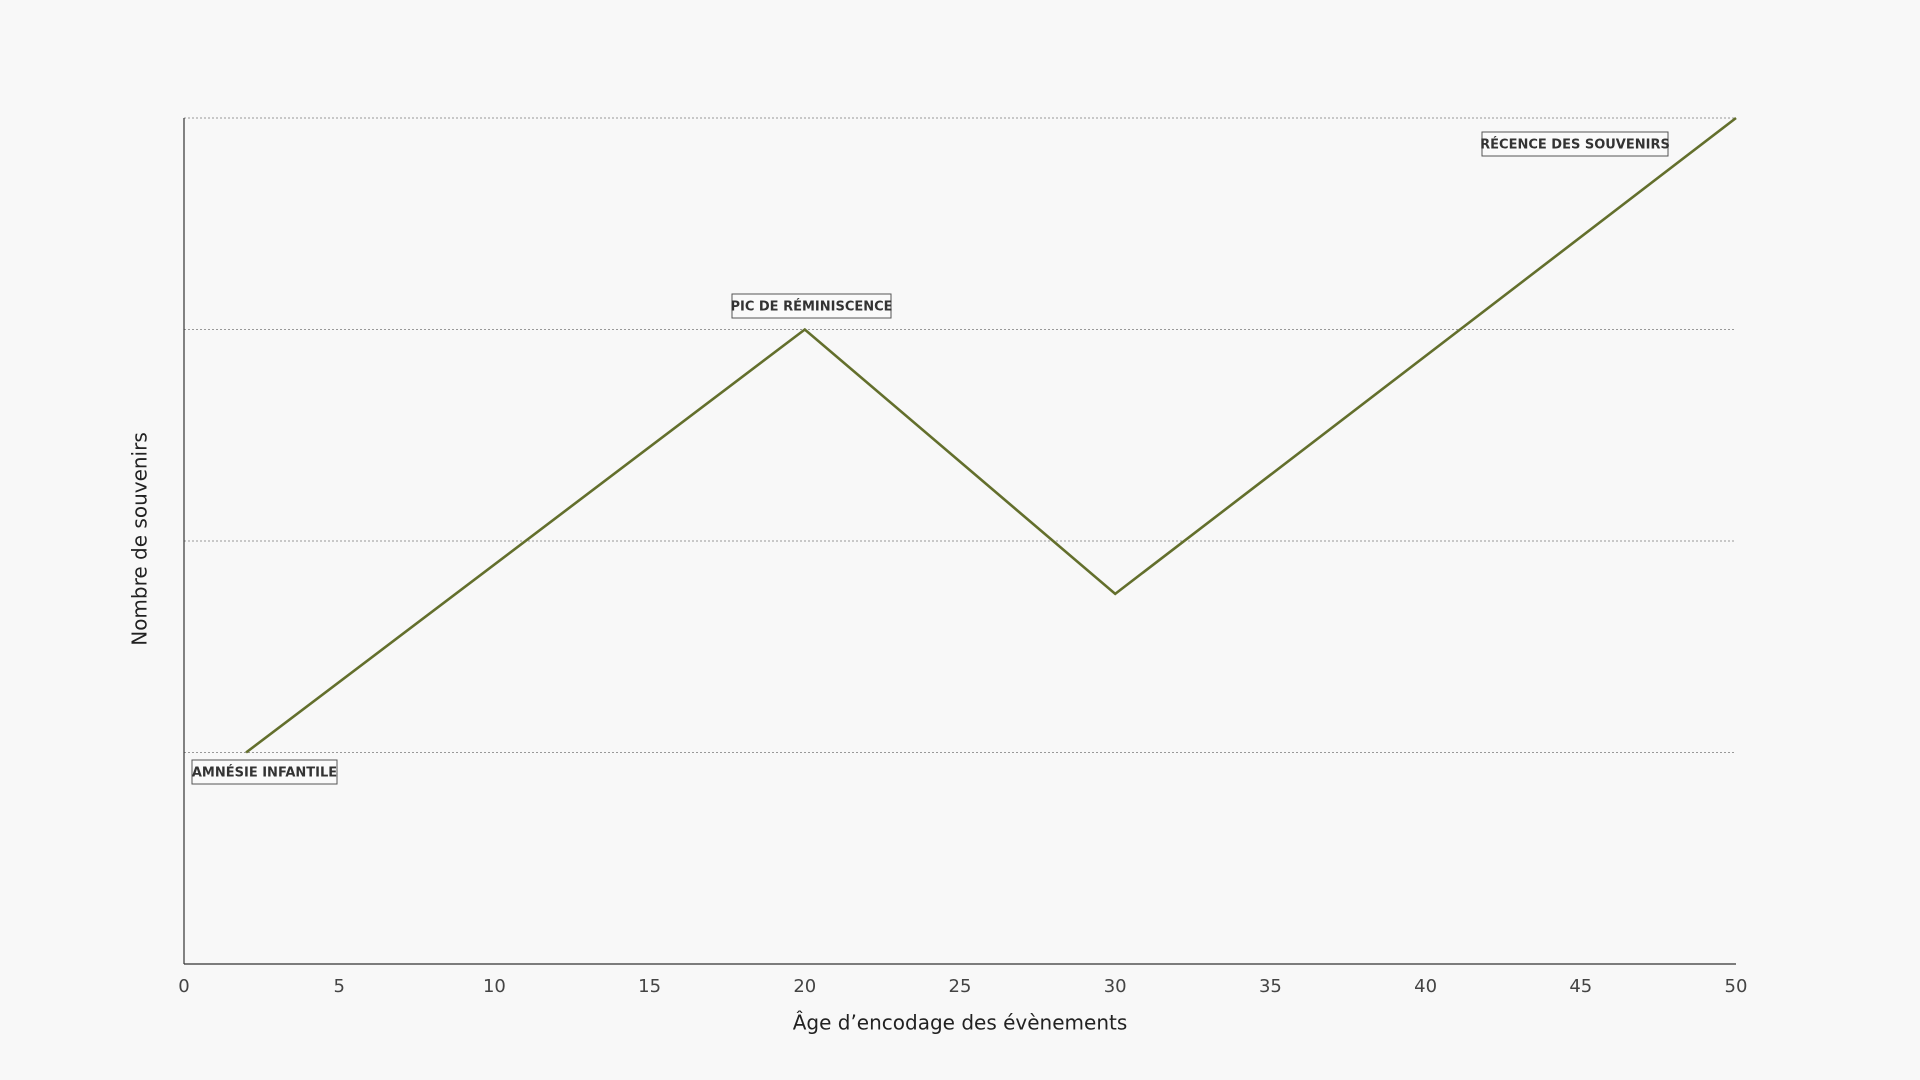 The image size is (1920, 1080). What do you see at coordinates (140, 539) in the screenshot?
I see `y-axis-title: Nombre de souvenirs` at bounding box center [140, 539].